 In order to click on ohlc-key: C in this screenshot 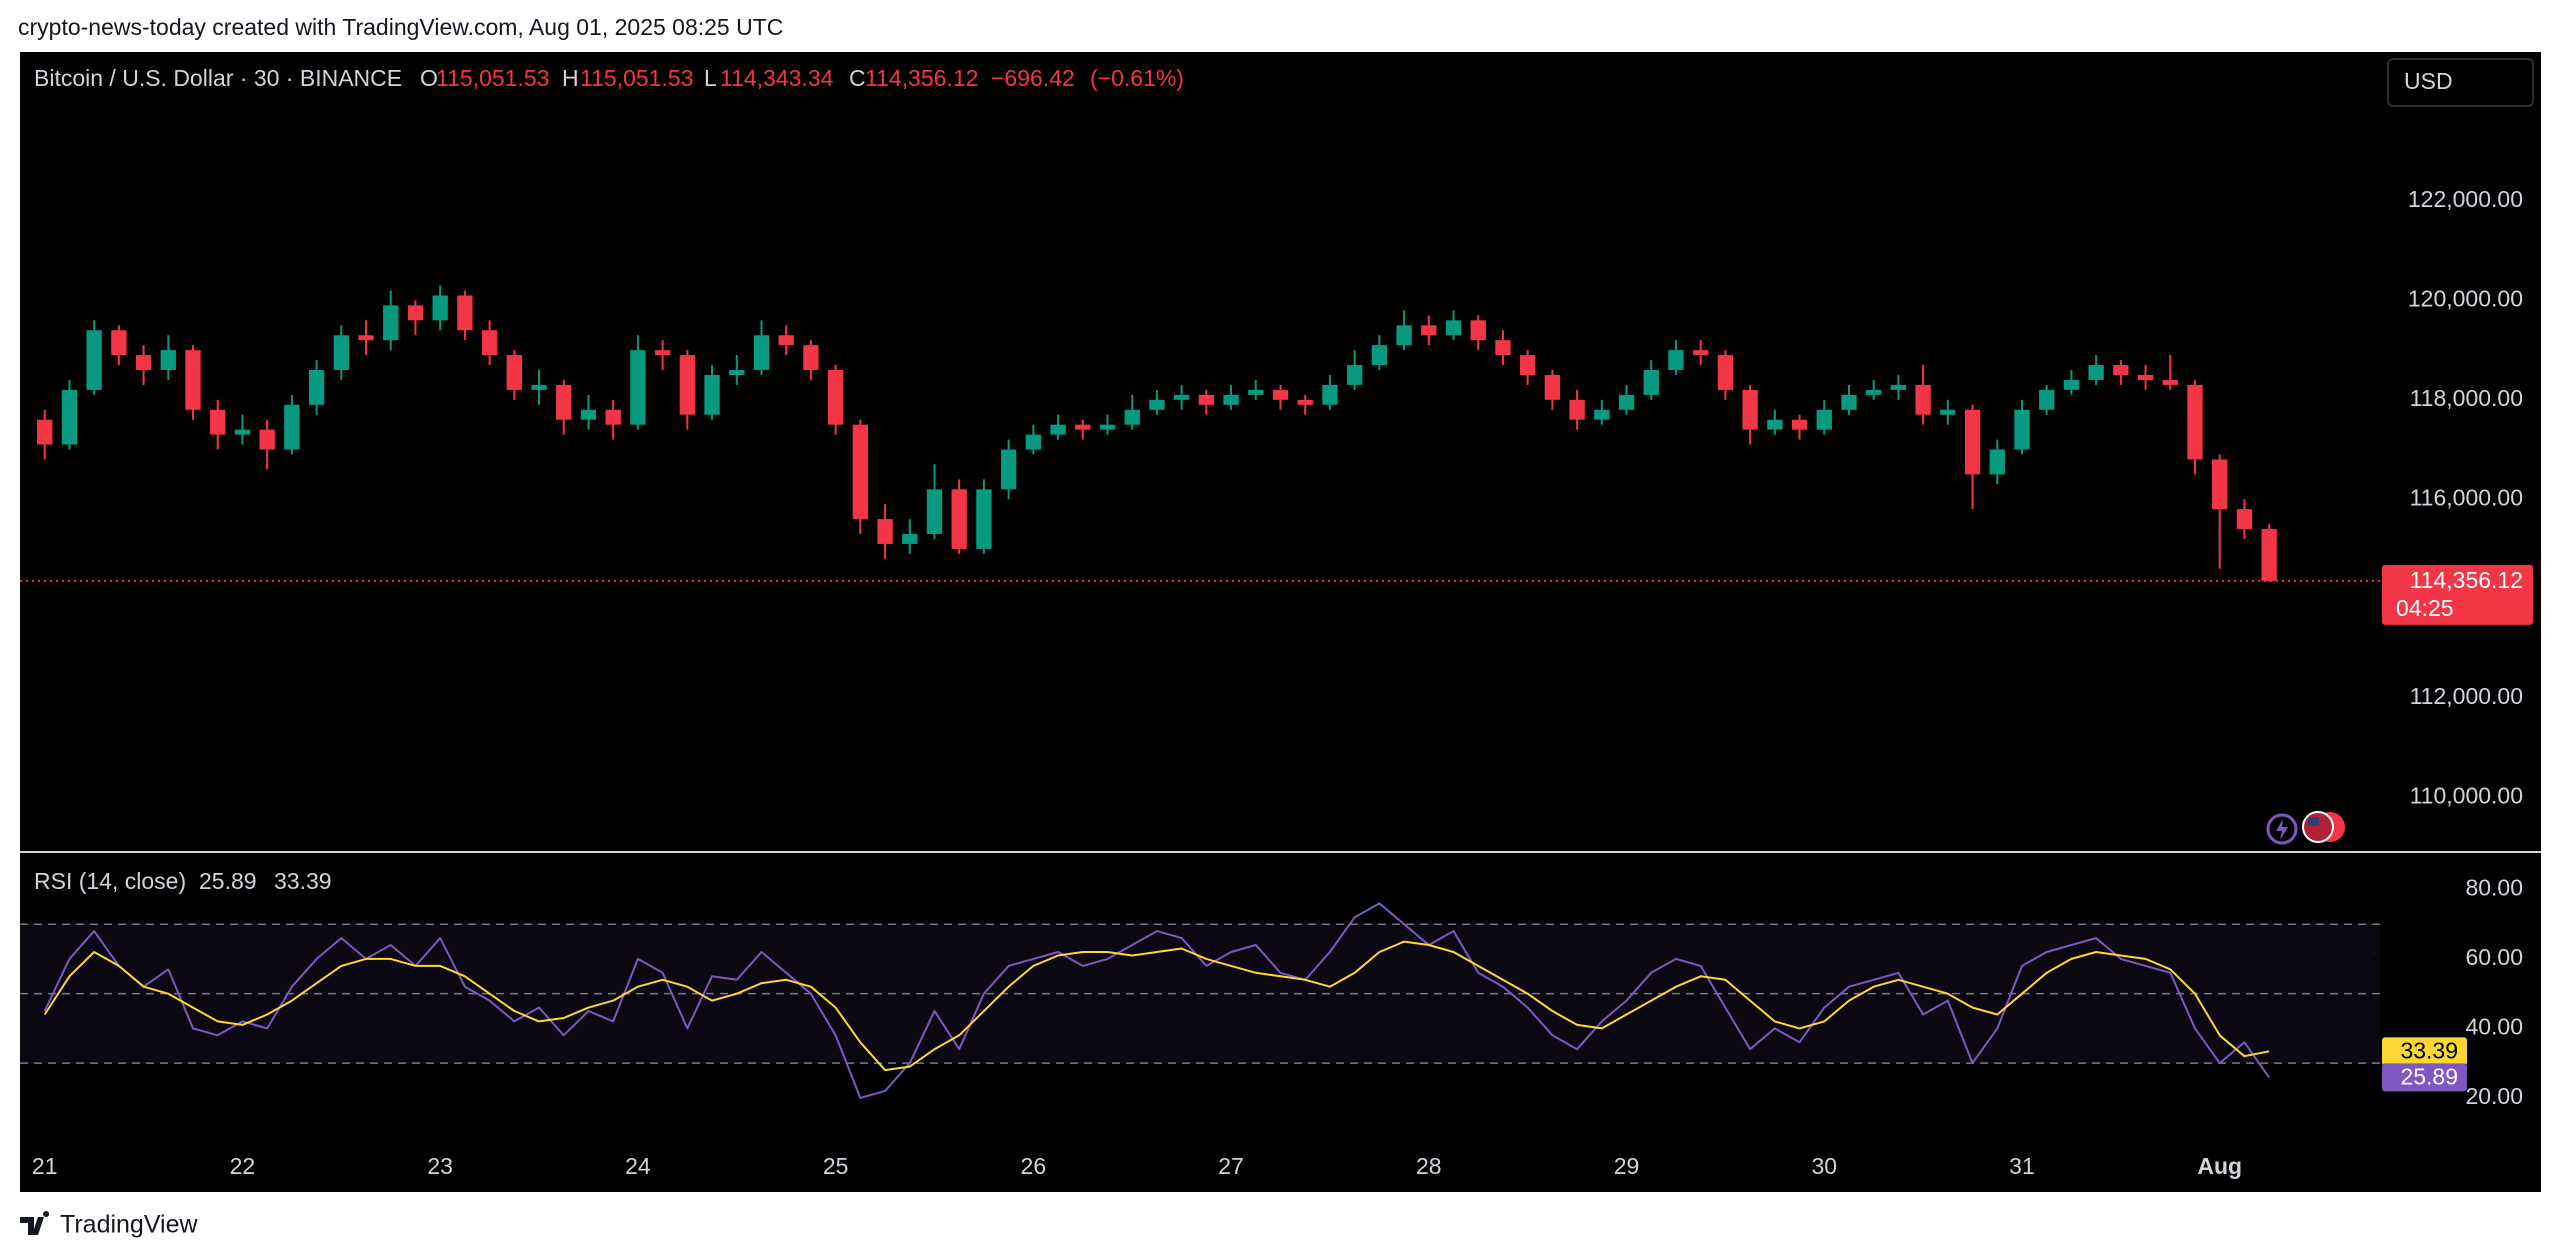, I will do `click(857, 78)`.